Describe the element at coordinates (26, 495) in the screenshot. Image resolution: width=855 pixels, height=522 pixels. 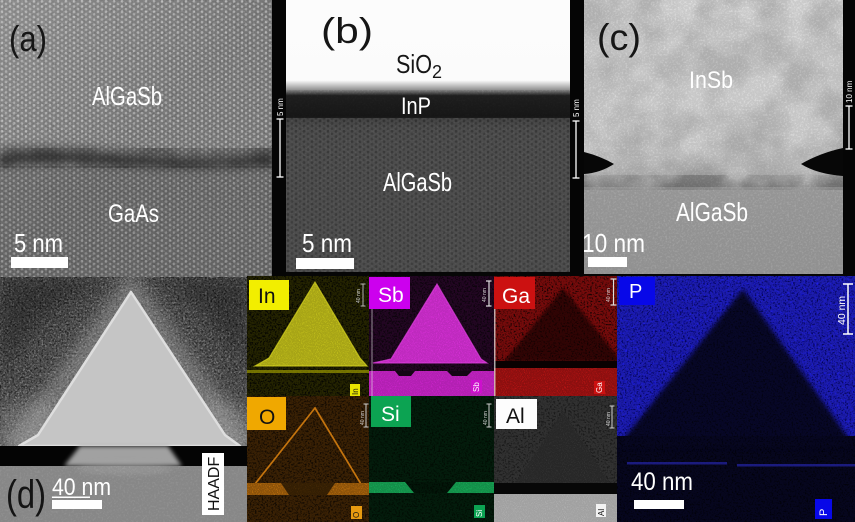
I see `svg-text: (d)` at that location.